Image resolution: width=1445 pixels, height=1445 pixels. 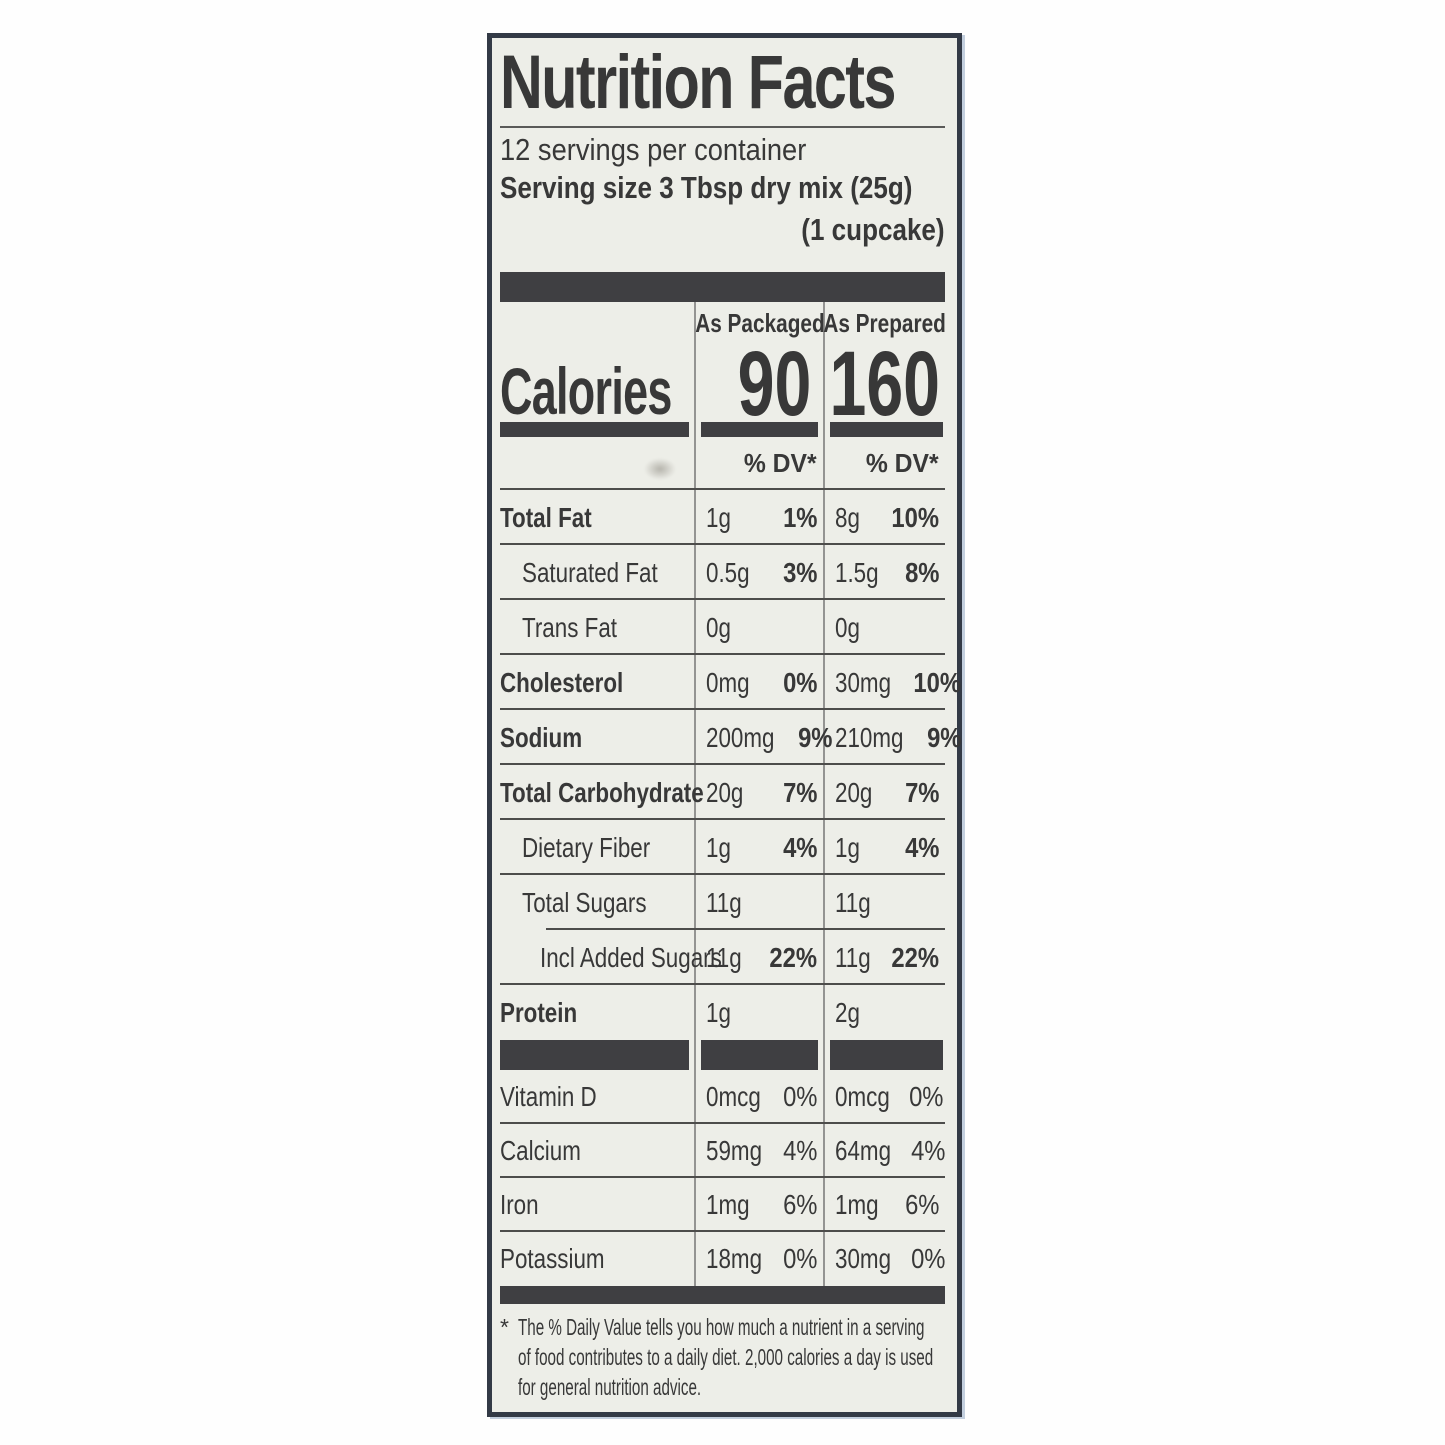 What do you see at coordinates (722, 127) in the screenshot?
I see `title-divider` at bounding box center [722, 127].